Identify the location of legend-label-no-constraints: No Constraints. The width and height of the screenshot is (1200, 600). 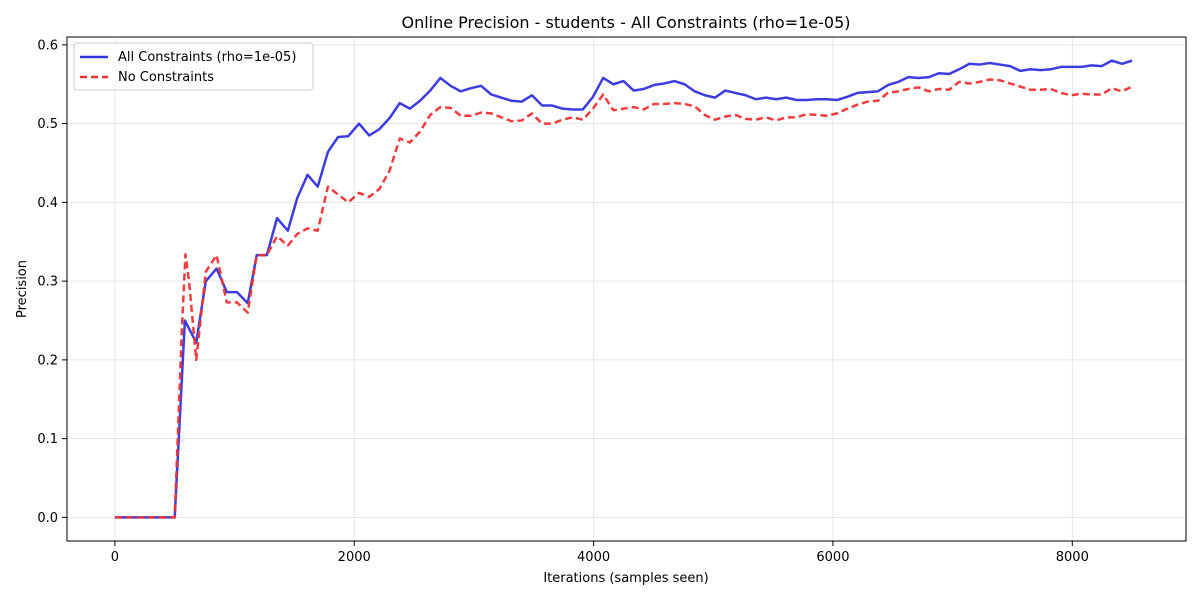
(166, 77).